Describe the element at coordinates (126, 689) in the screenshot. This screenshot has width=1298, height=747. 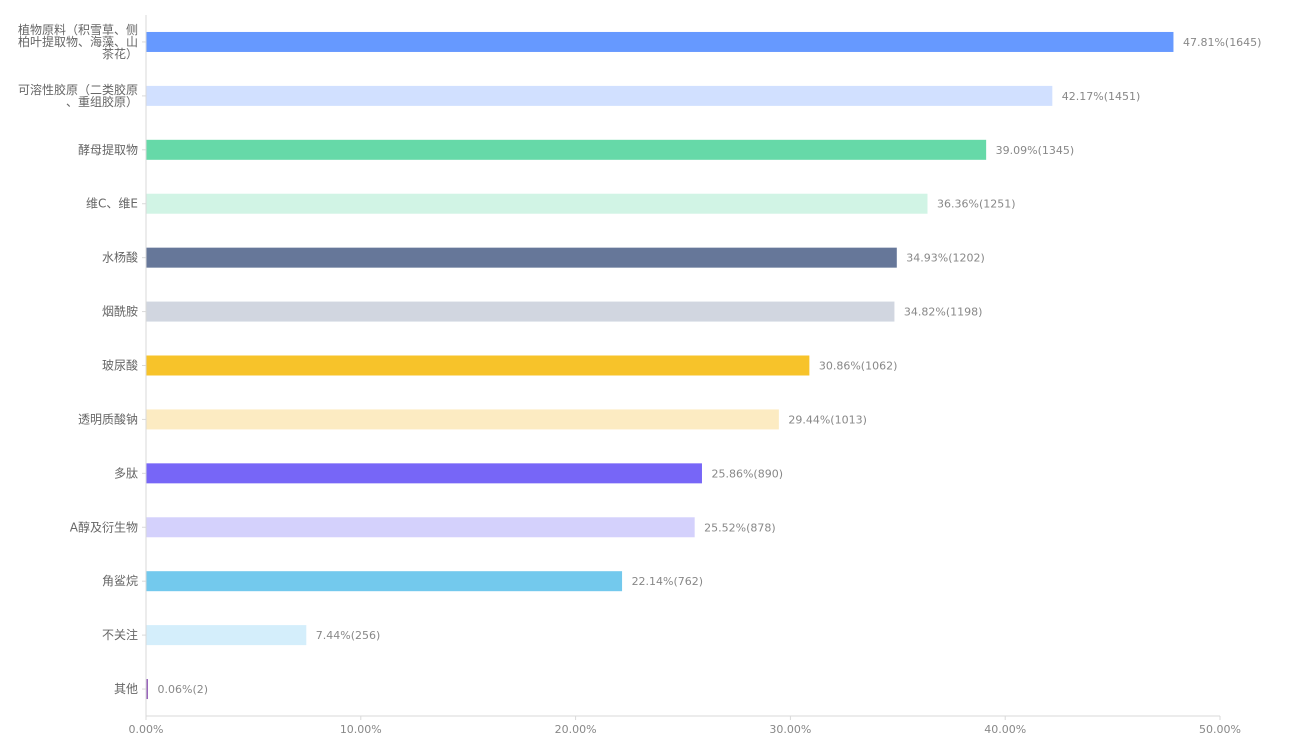
I see `category-label: 其他` at that location.